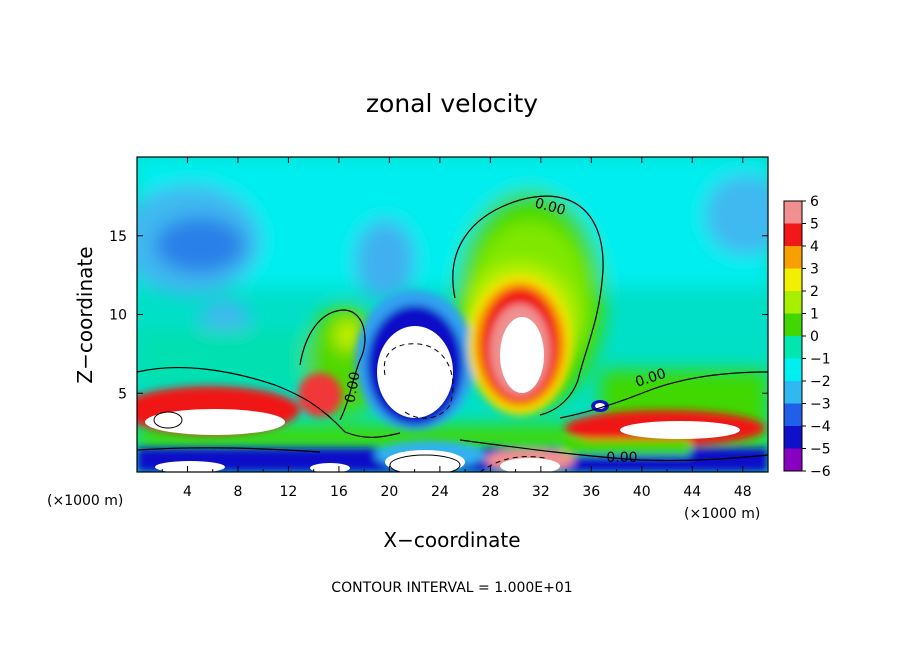  I want to click on field-bottom-right-core, so click(530, 465).